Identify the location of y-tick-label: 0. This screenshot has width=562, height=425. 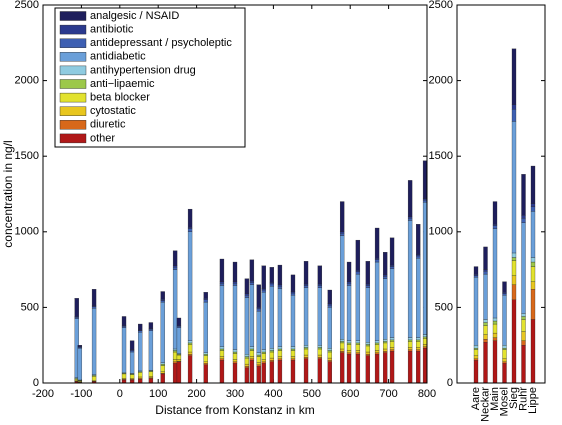
(36, 383).